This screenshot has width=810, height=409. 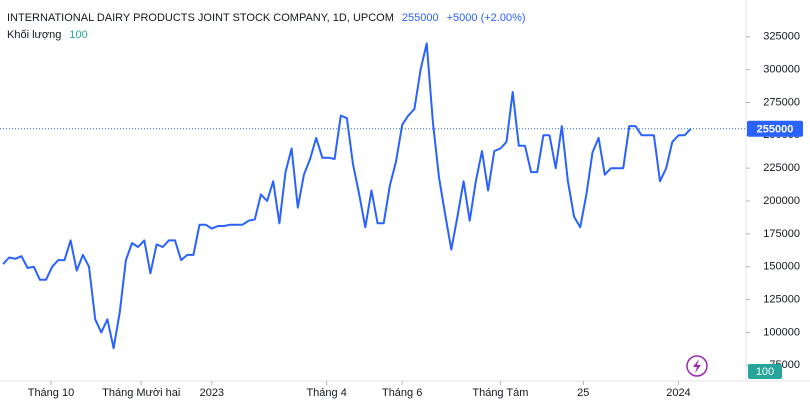 I want to click on y-tick-label: 150000, so click(x=781, y=267).